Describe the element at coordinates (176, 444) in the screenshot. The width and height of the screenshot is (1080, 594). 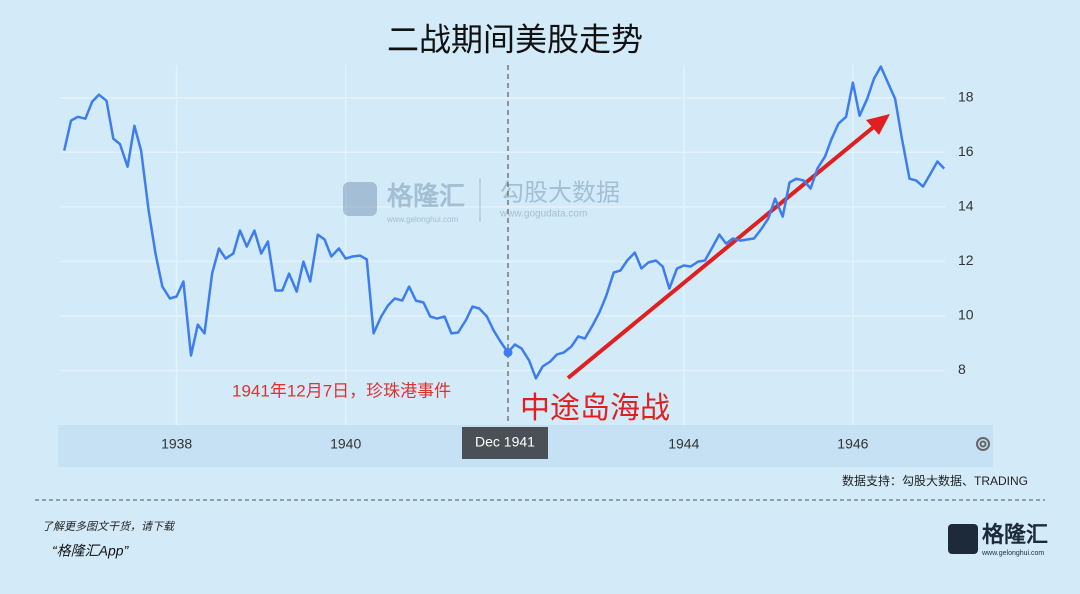
I see `x-tick-label: 1938` at that location.